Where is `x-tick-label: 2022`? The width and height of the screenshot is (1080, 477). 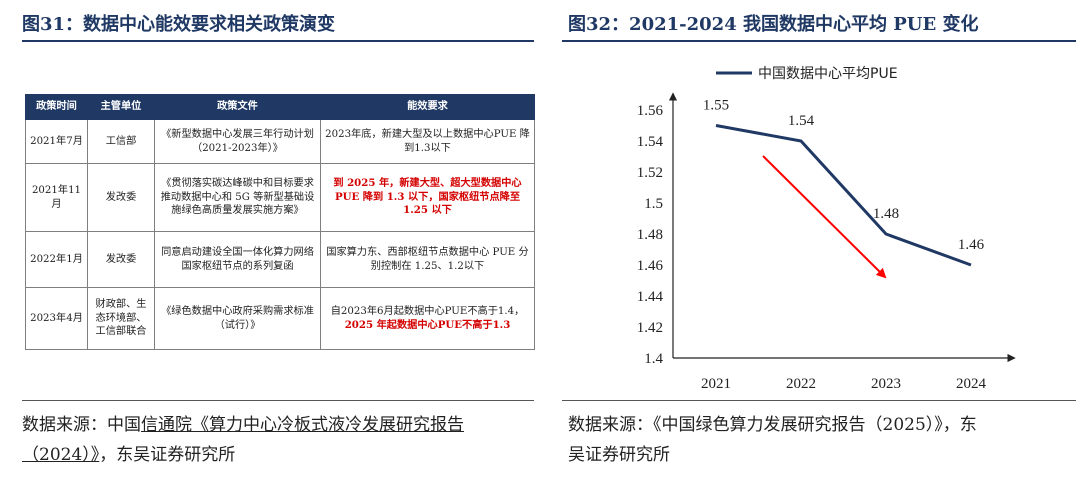
x-tick-label: 2022 is located at coordinates (801, 384).